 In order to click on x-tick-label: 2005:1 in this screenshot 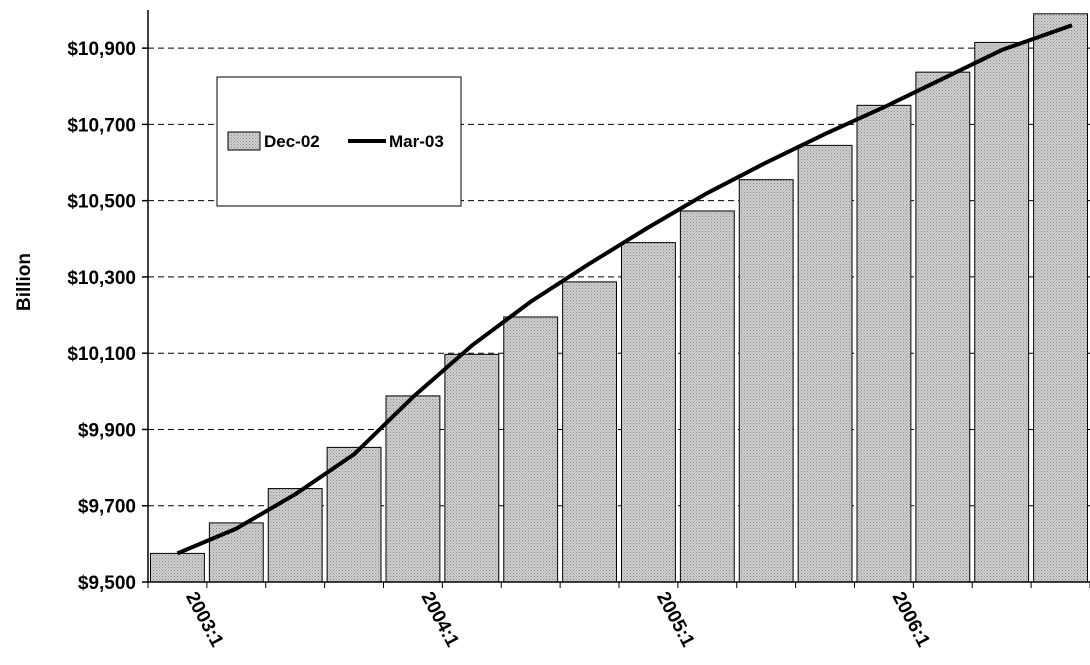, I will do `click(675, 619)`.